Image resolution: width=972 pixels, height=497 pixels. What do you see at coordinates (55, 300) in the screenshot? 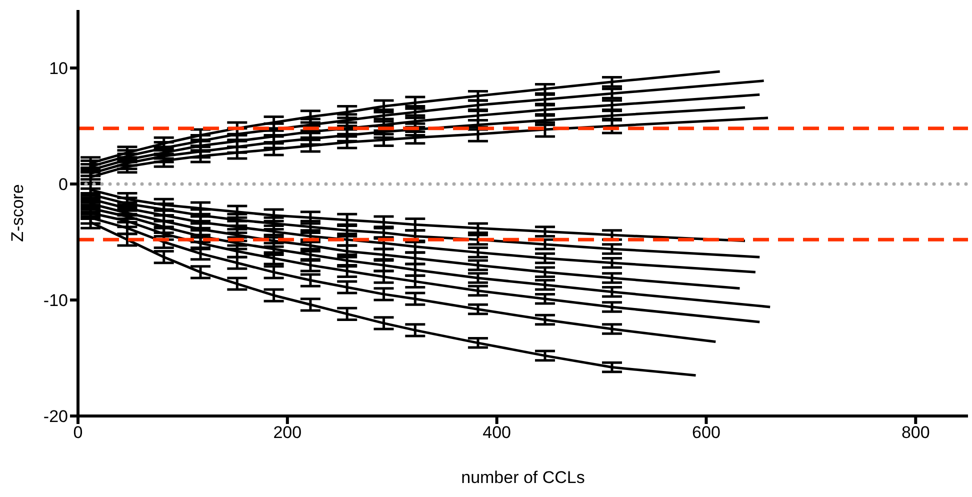
I see `y-tick-label: -10` at bounding box center [55, 300].